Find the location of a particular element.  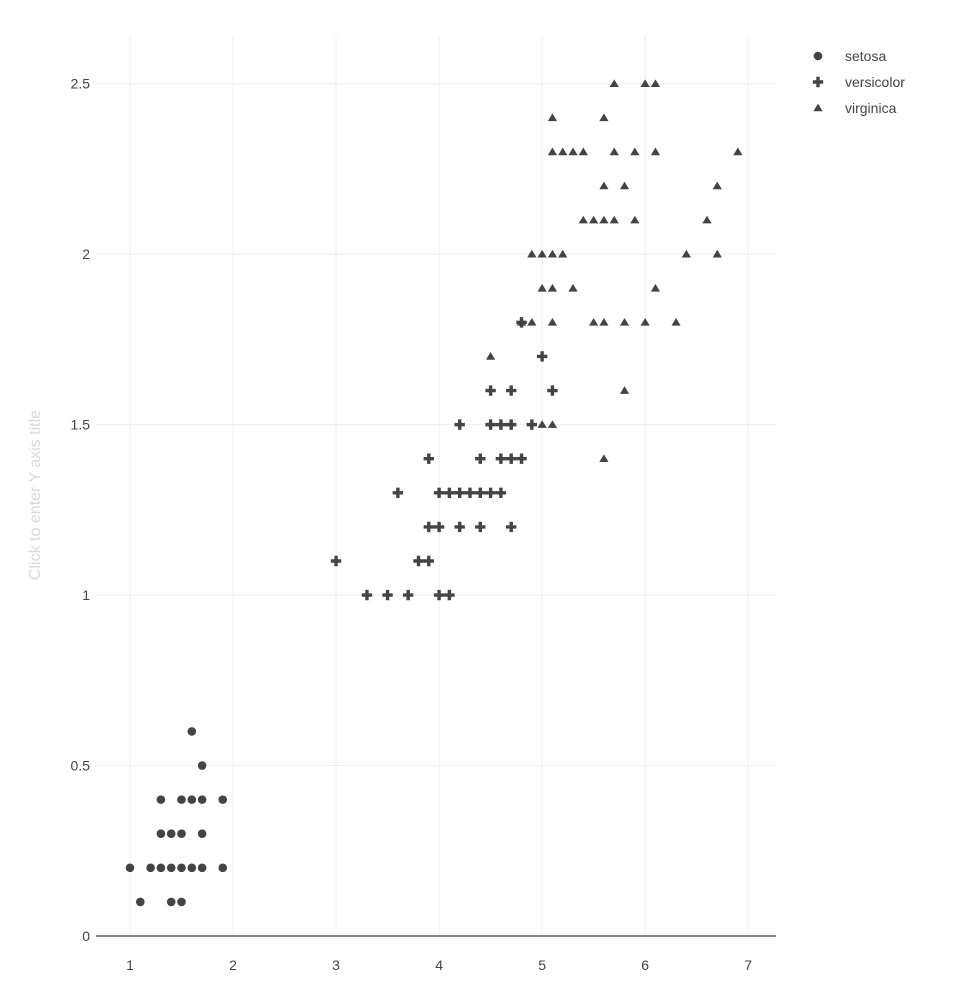

x-tick-label: 6 is located at coordinates (645, 965).